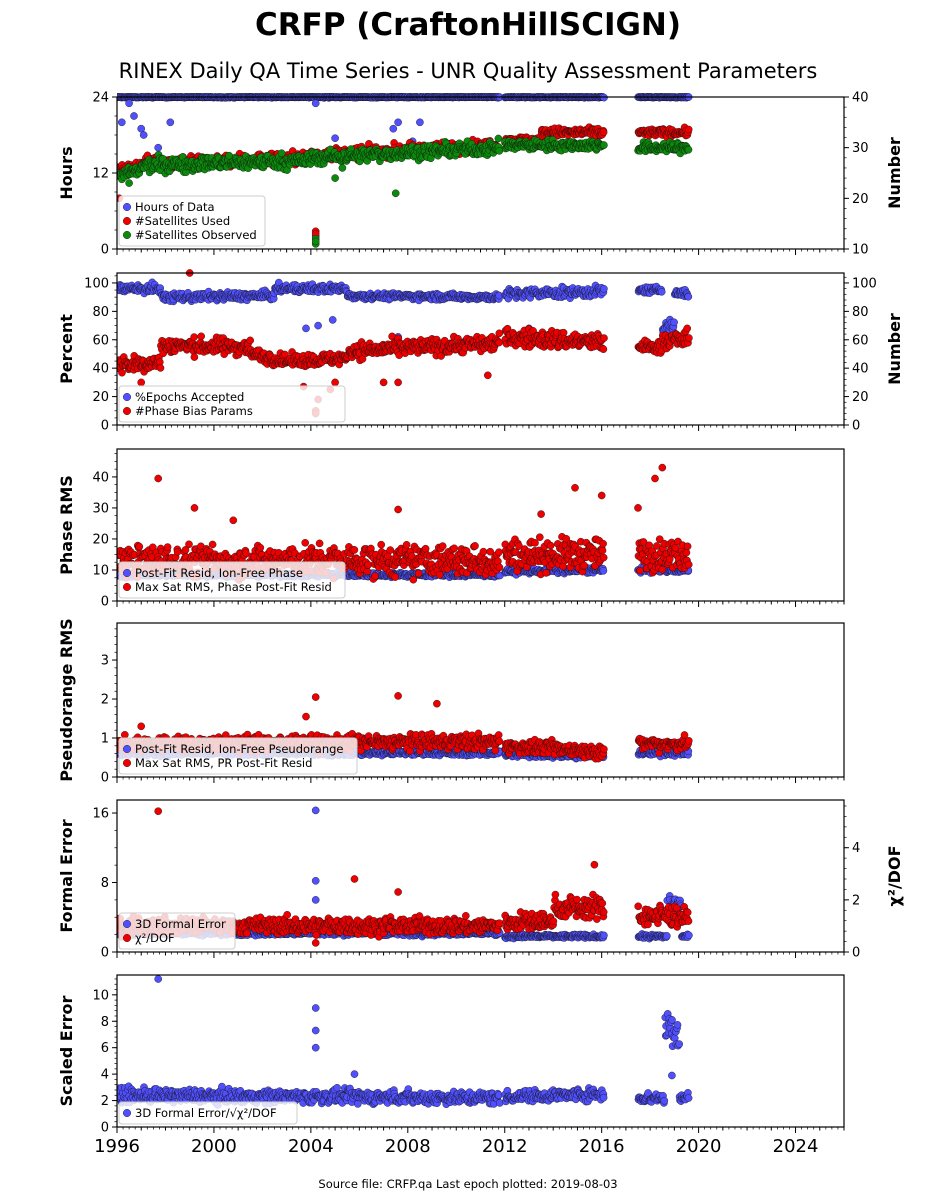 The height and width of the screenshot is (1200, 937). I want to click on y-left-ticks: 0 12 24, so click(104, 174).